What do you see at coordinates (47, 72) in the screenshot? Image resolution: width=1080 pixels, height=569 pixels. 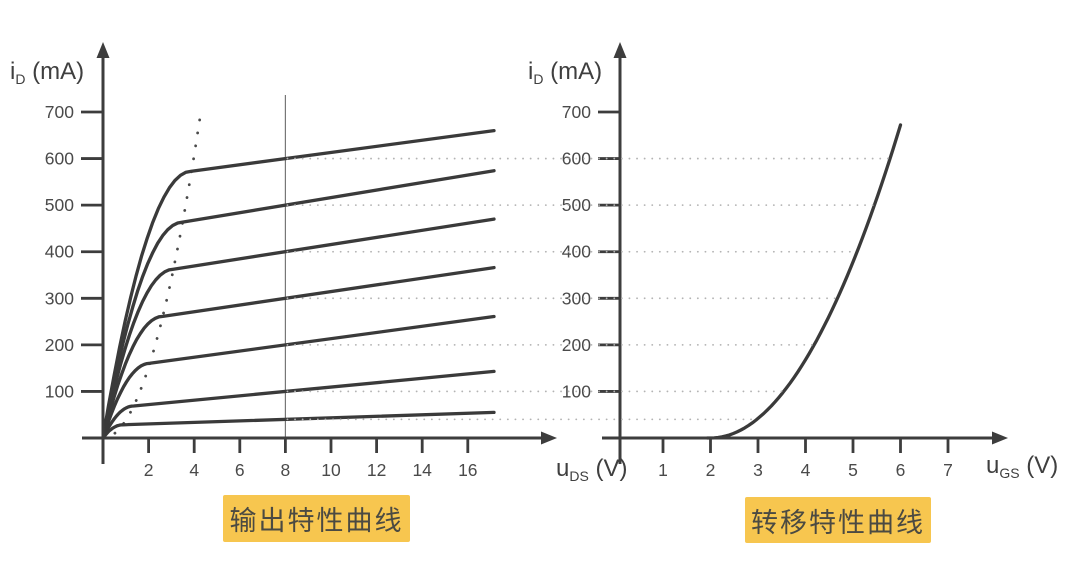 I see `output-y-axis-label: iD (mA)` at bounding box center [47, 72].